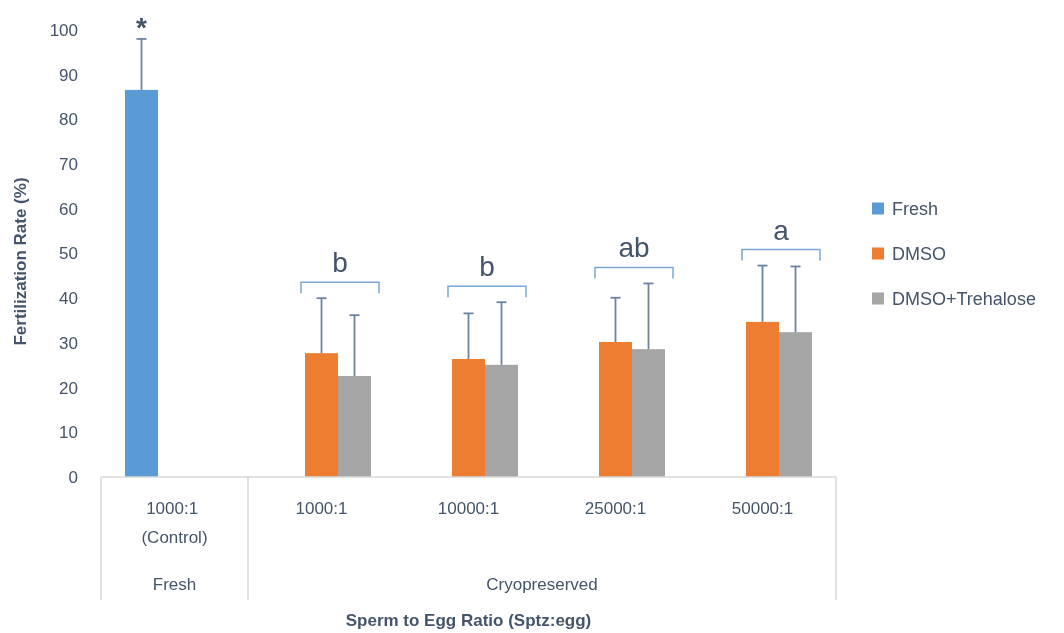  Describe the element at coordinates (68, 209) in the screenshot. I see `y-tick-label: 60` at that location.